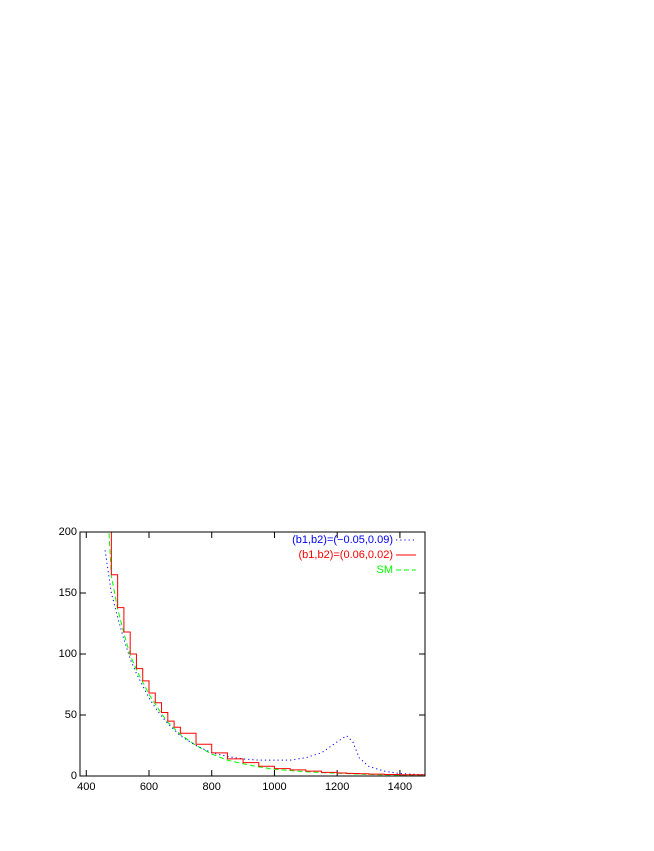  I want to click on legend-label: (b1,b2)=(0.06,0.02), so click(346, 555).